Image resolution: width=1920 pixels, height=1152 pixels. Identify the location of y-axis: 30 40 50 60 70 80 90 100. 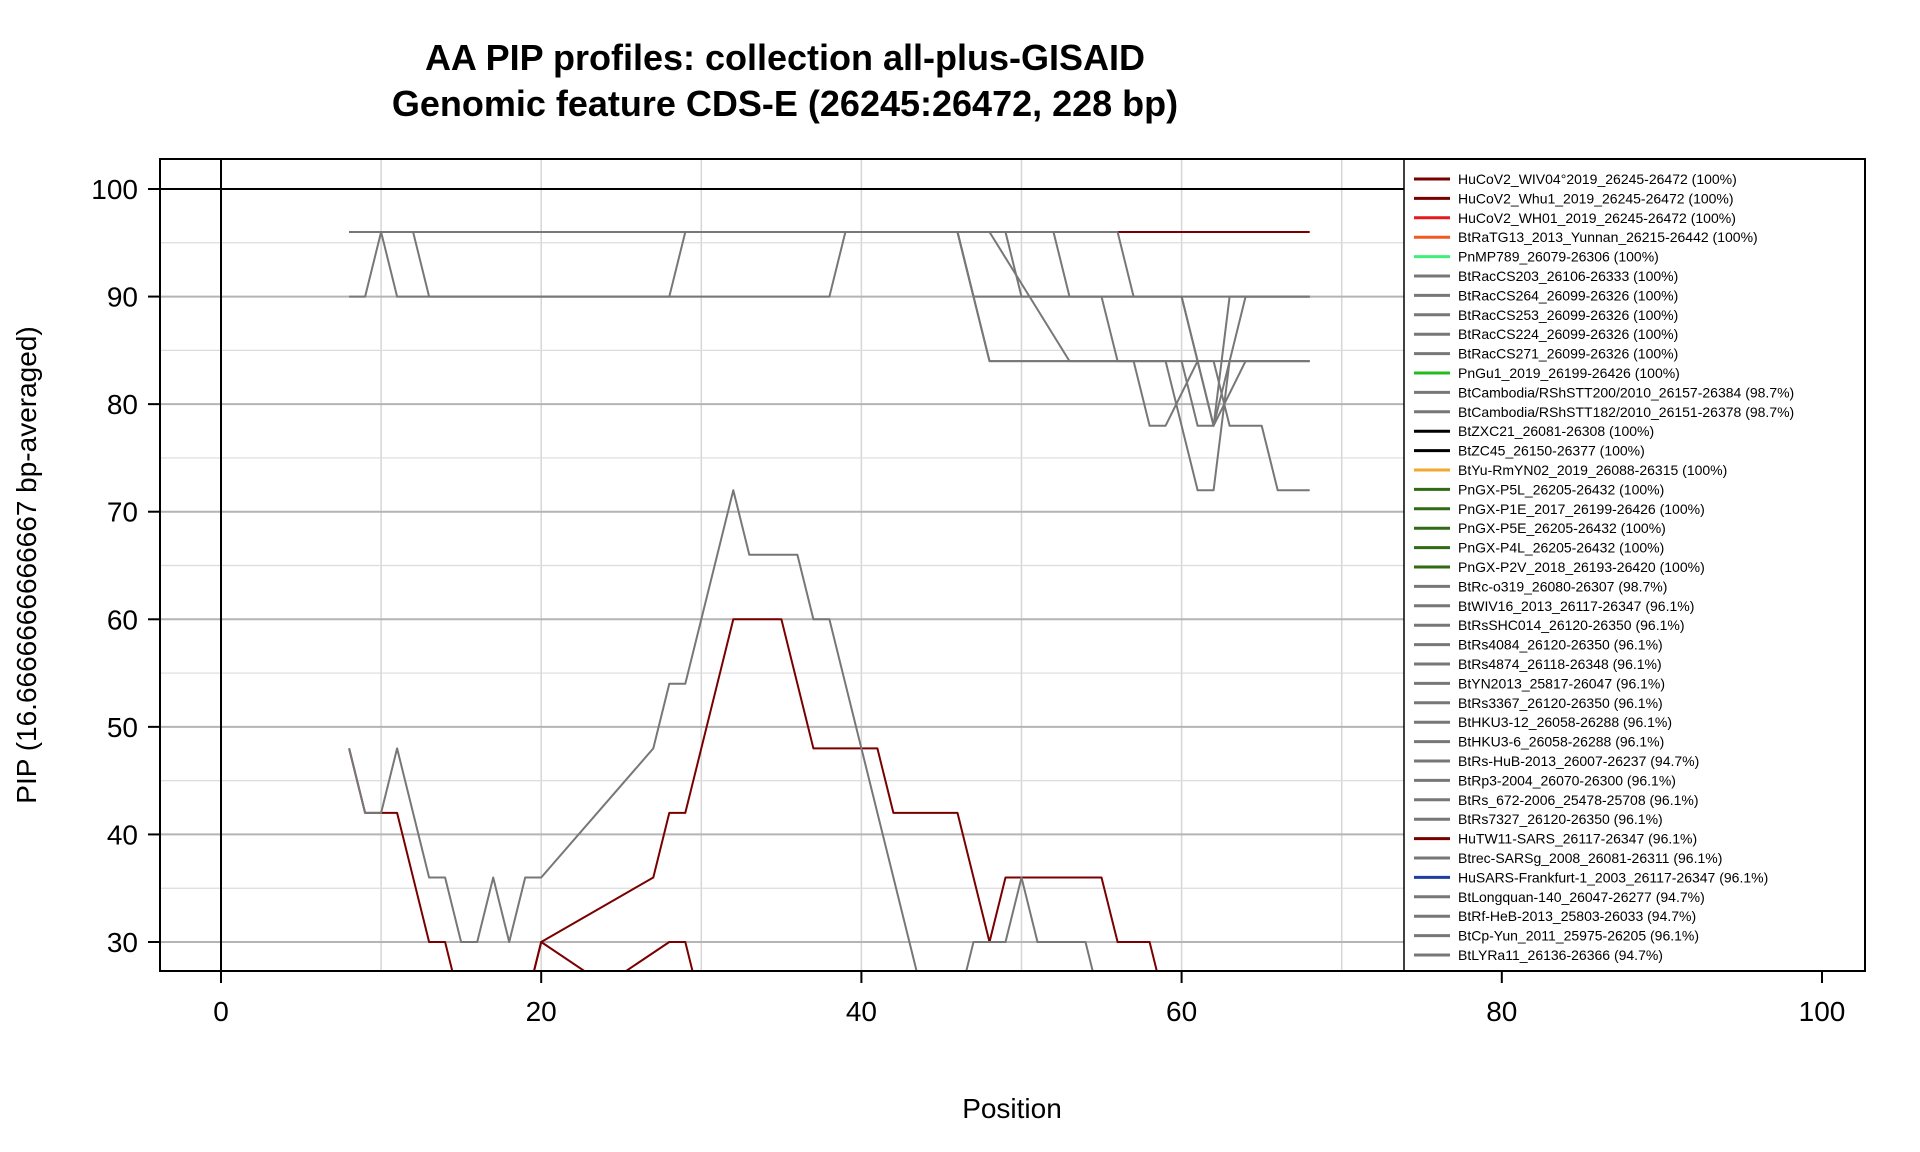
(125, 566).